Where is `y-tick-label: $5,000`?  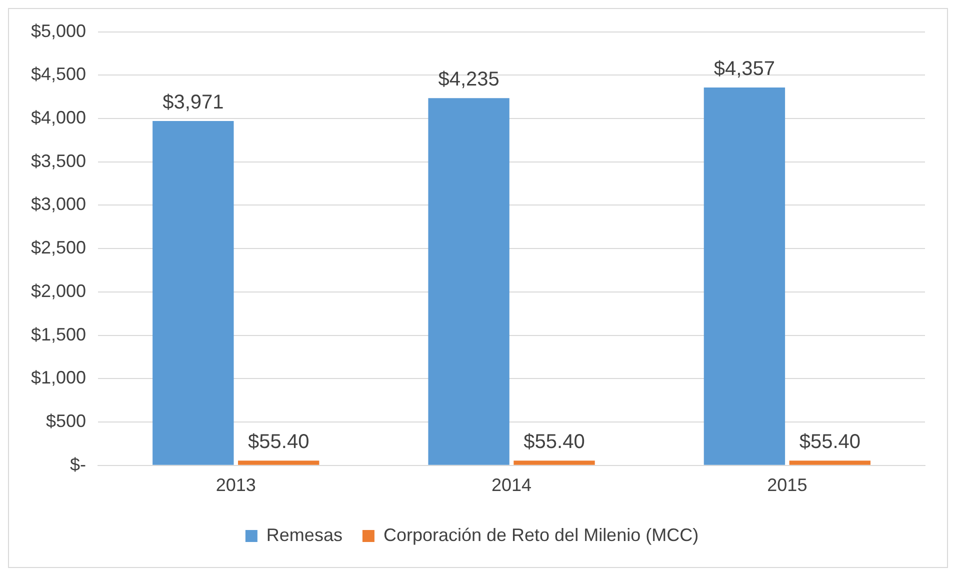
y-tick-label: $5,000 is located at coordinates (58, 30).